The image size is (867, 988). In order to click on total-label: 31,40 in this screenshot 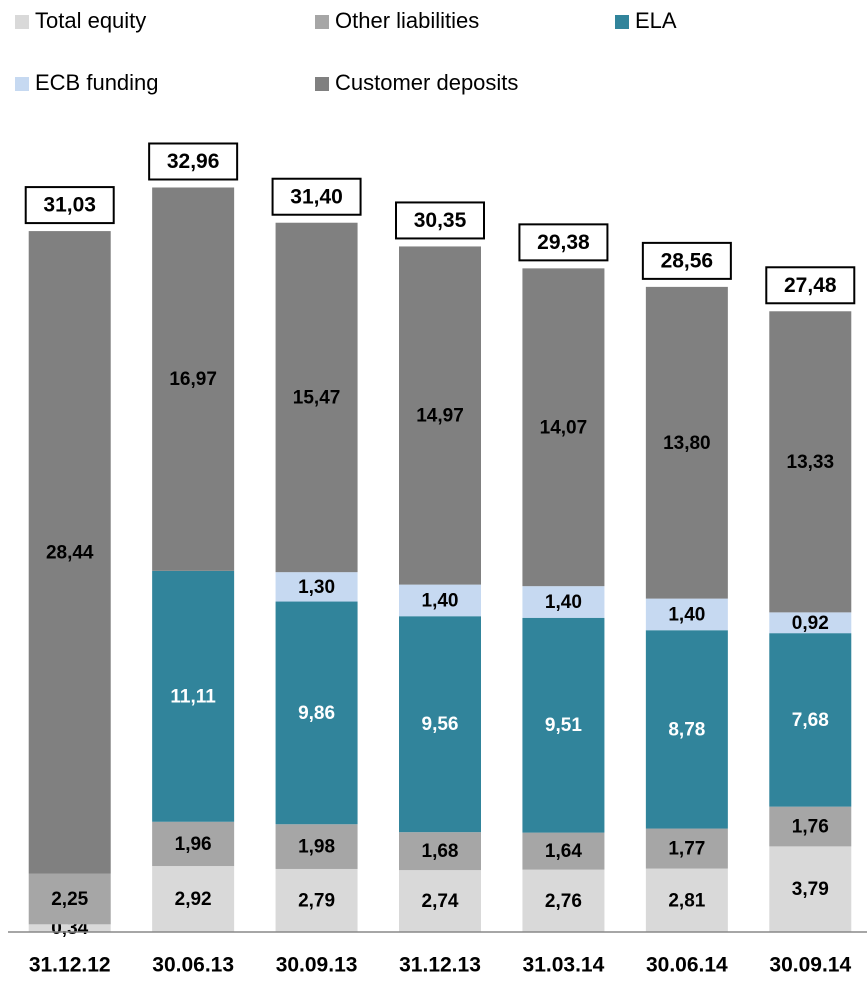, I will do `click(316, 196)`.